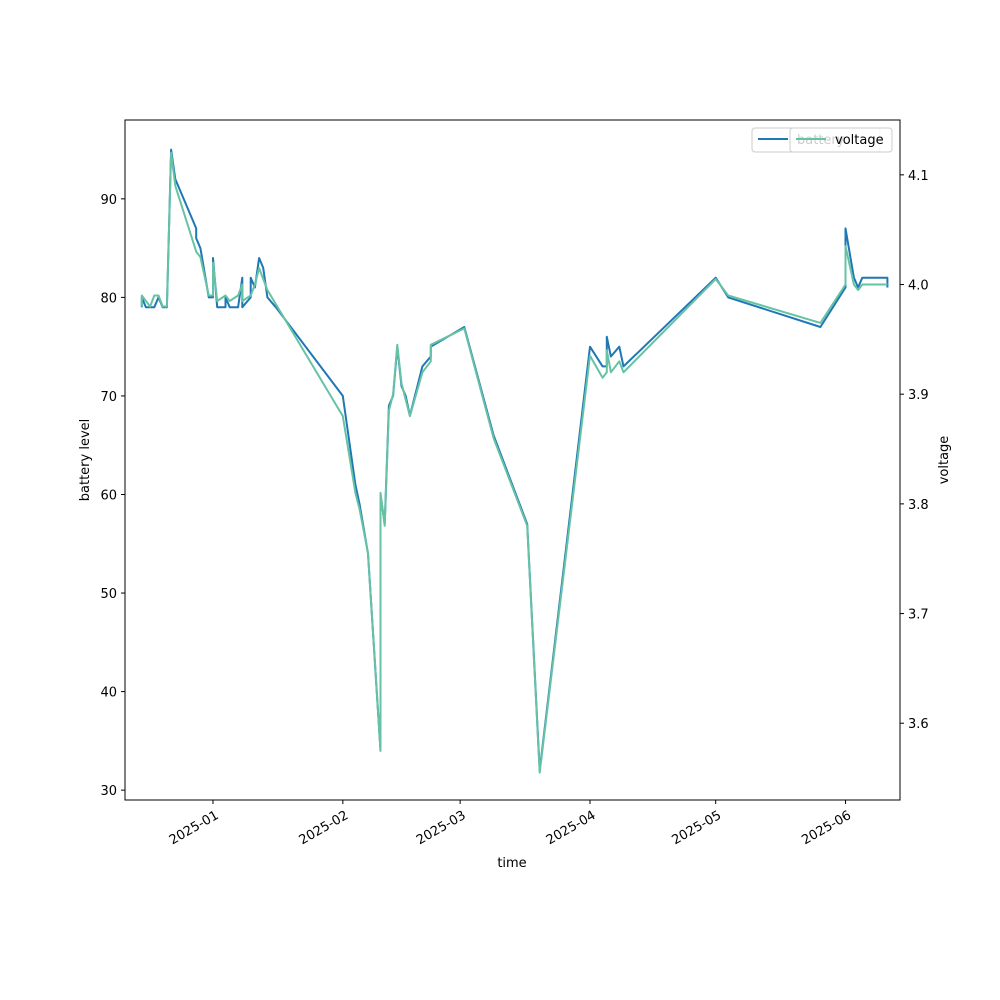  I want to click on y-right-tick-label: 3.6, so click(918, 724).